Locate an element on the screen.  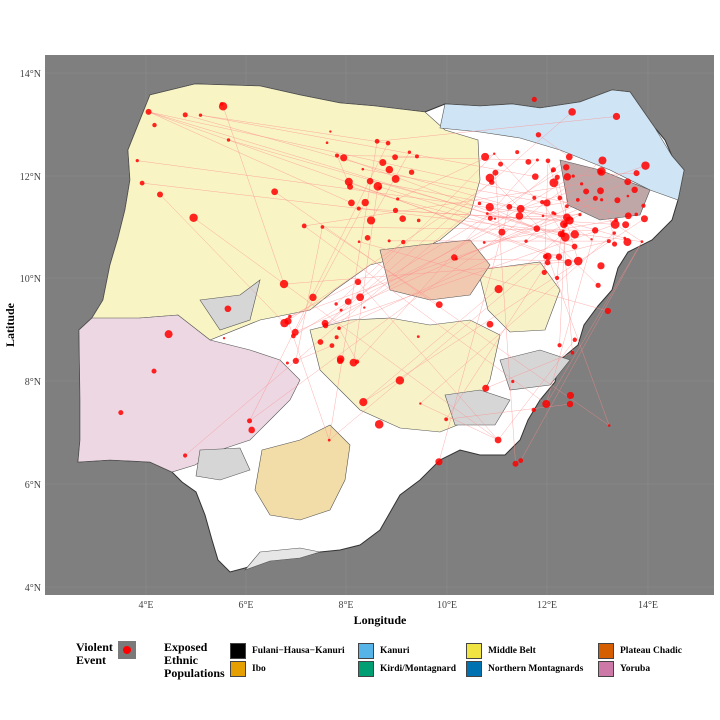
legend-label: Plateau Chadic is located at coordinates (651, 651).